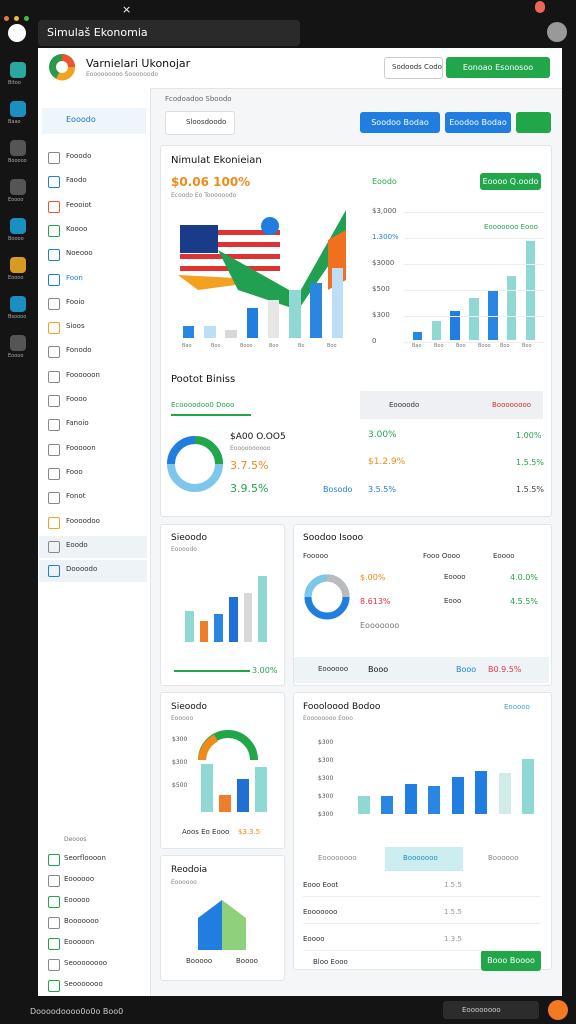  Describe the element at coordinates (451, 405) in the screenshot. I see `right-tab-box` at that location.